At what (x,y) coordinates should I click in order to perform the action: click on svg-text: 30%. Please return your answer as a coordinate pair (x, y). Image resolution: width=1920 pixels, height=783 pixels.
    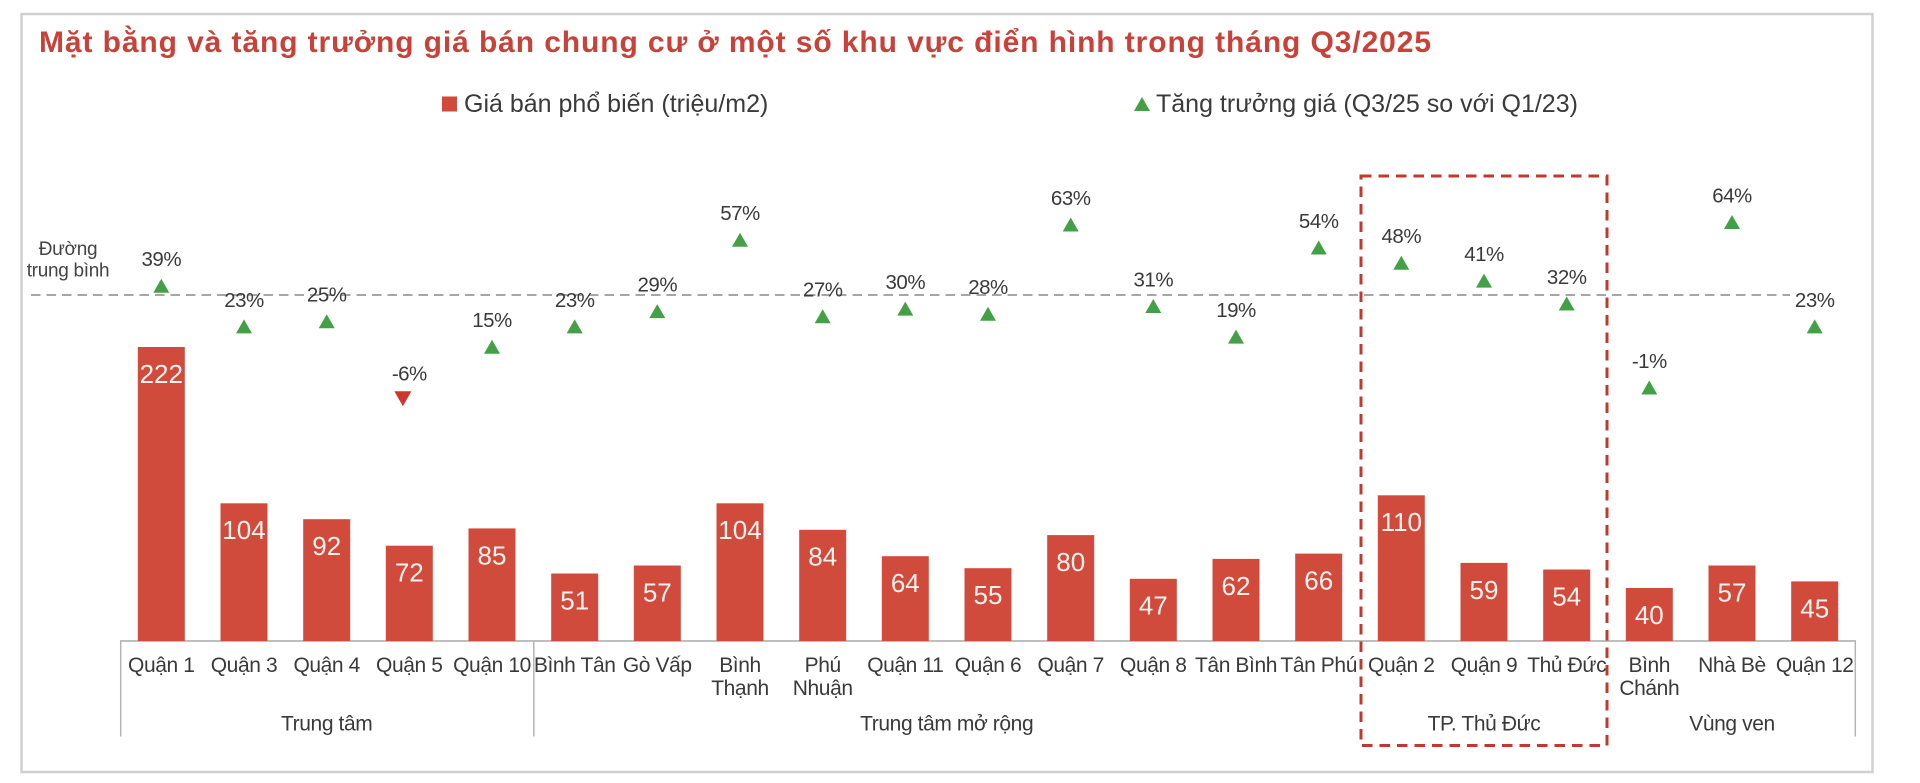
    Looking at the image, I should click on (906, 282).